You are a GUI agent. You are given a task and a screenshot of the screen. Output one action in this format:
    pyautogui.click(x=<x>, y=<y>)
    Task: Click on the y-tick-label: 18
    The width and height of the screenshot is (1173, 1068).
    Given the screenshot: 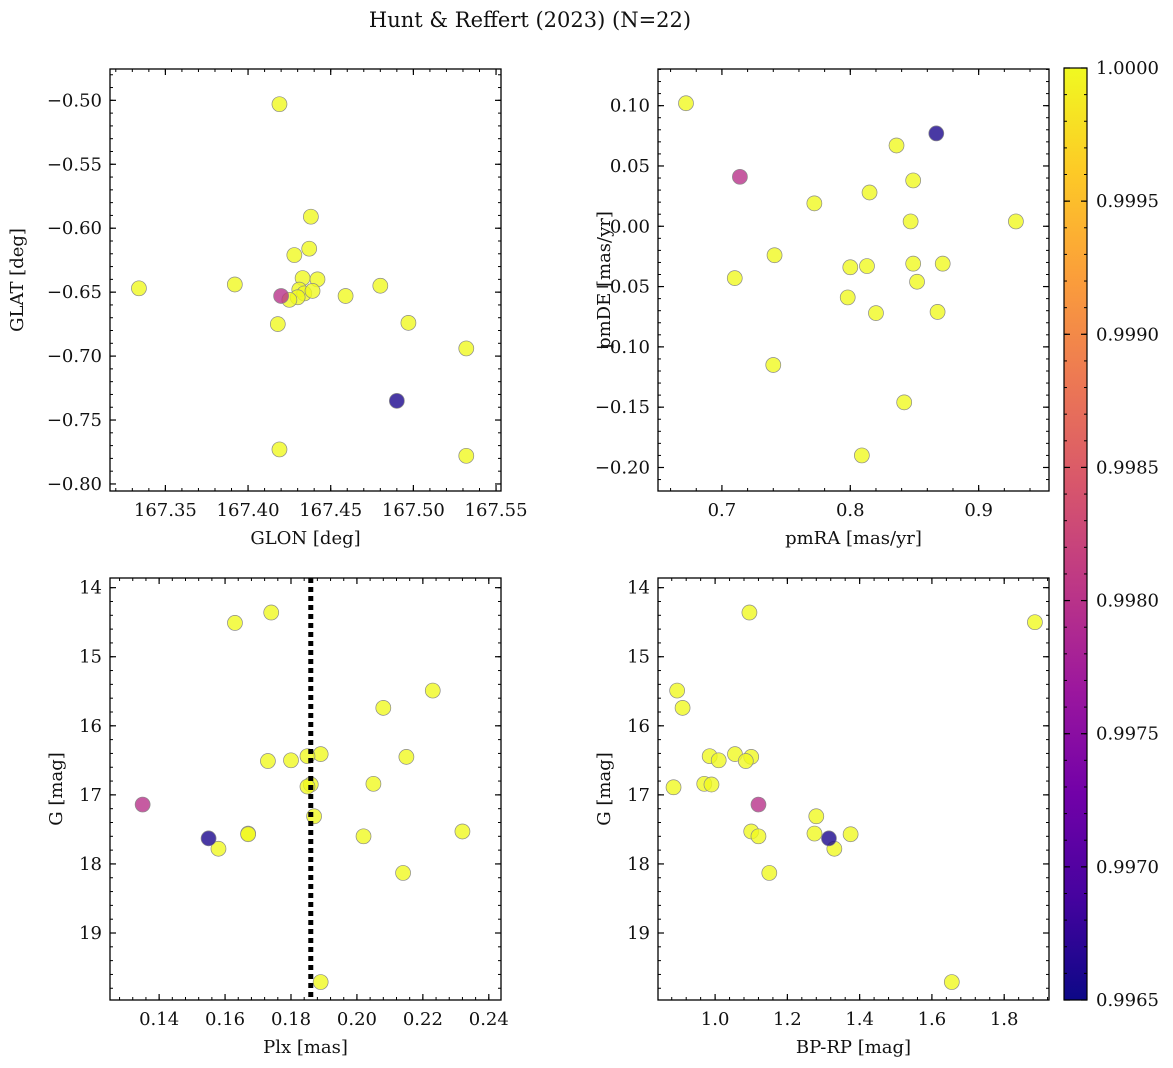 What is the action you would take?
    pyautogui.click(x=638, y=864)
    